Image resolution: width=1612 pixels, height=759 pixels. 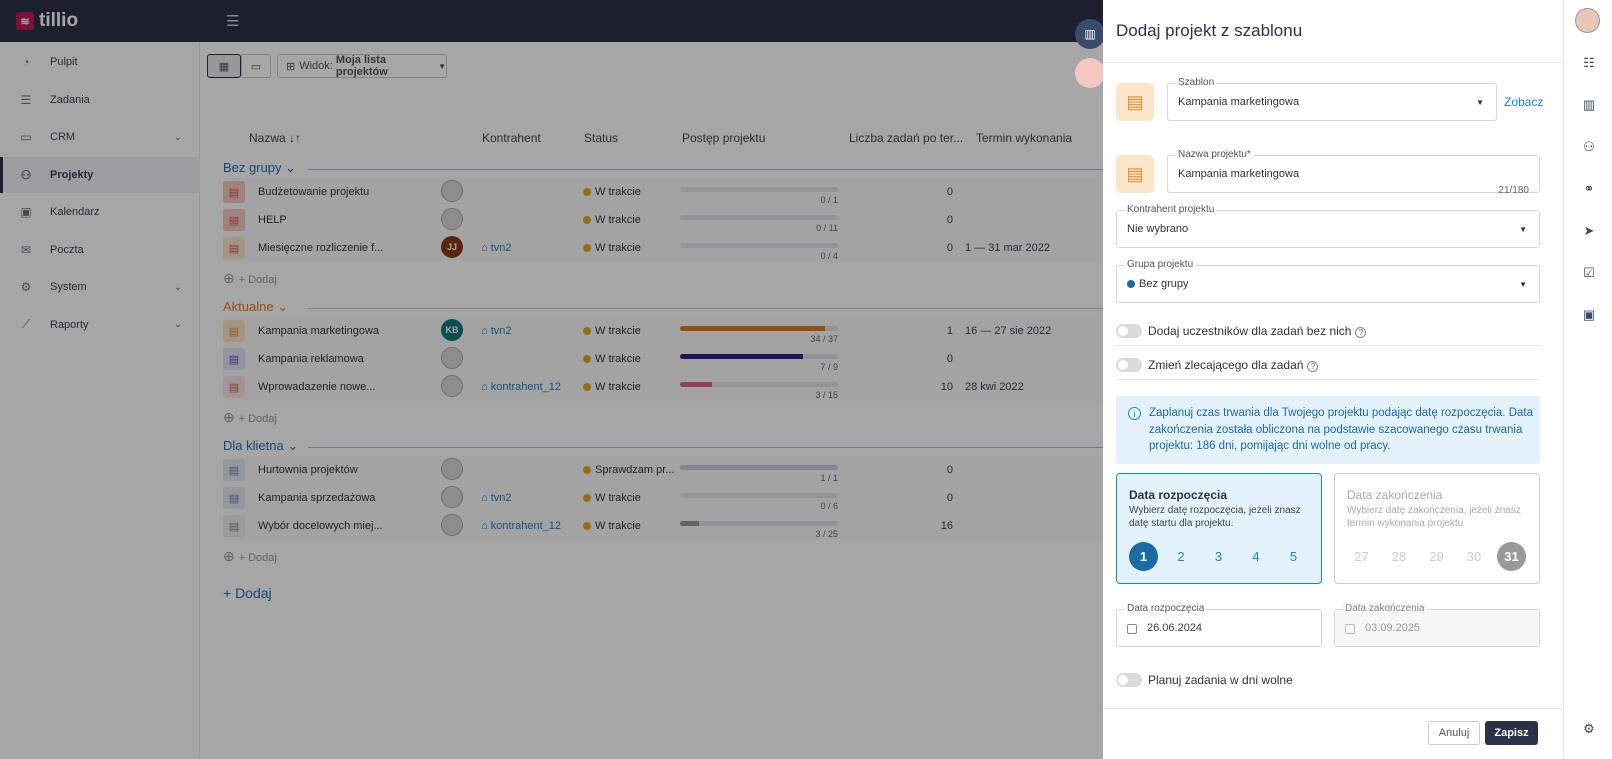 I want to click on buildings-icon: ▥, so click(x=1589, y=104).